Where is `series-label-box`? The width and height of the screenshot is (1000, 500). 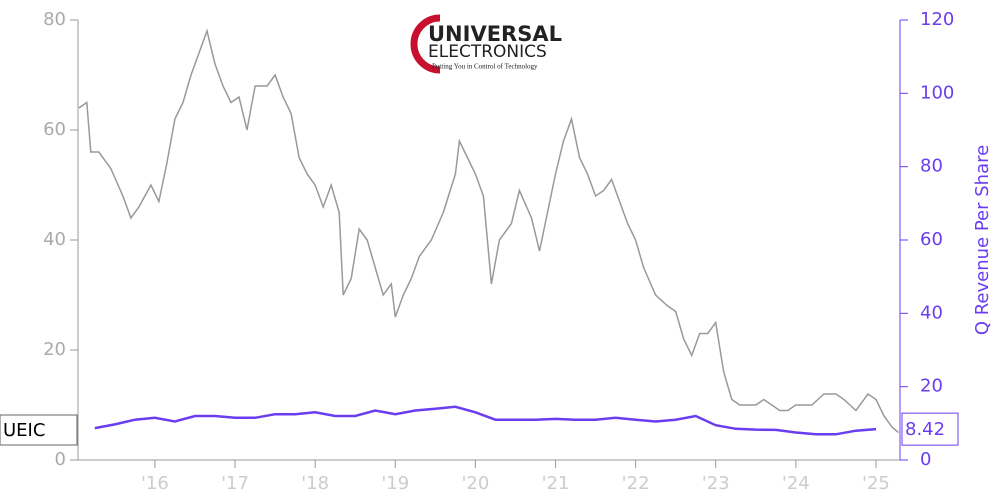
series-label-box is located at coordinates (39, 430).